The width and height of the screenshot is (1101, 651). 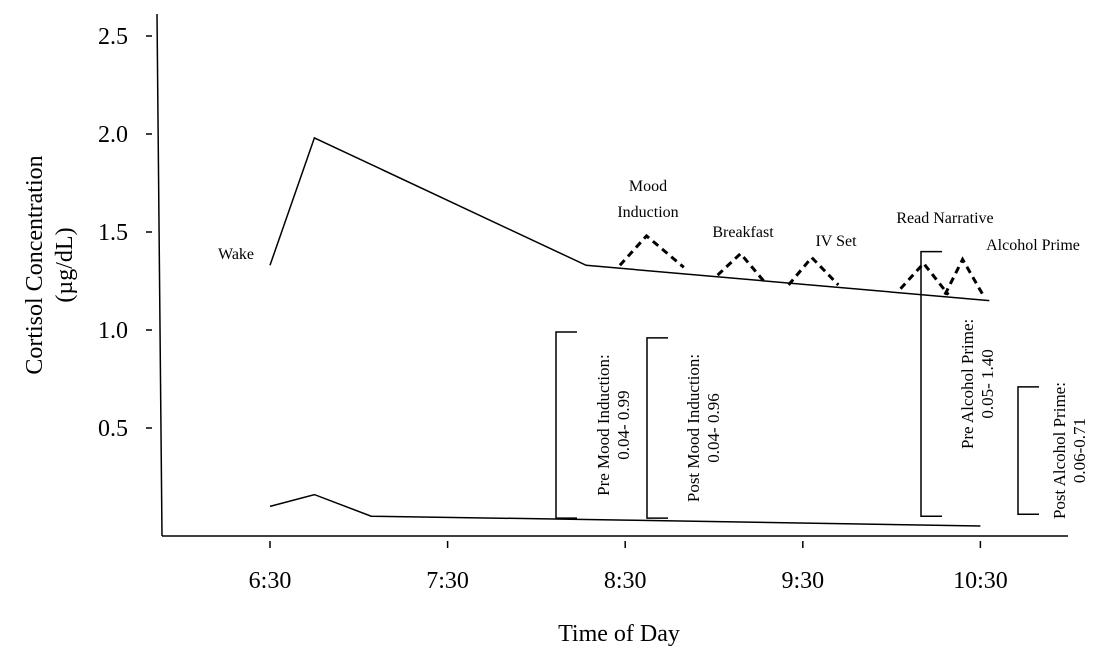 What do you see at coordinates (1059, 450) in the screenshot?
I see `range-bracket-text: Post Alcohol Prime:` at bounding box center [1059, 450].